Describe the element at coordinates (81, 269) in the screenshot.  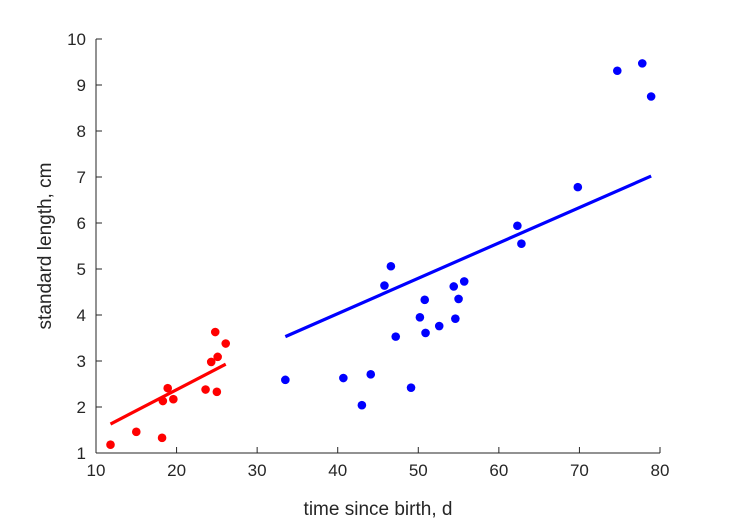
I see `y-tick-label: 5` at that location.